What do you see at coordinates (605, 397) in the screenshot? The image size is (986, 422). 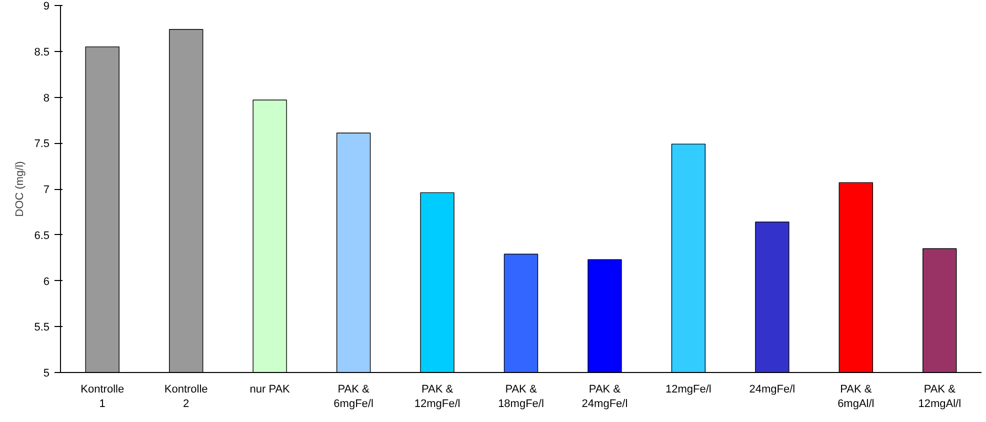 I see `x-tick-label: PAK & 24mgFe/l` at bounding box center [605, 397].